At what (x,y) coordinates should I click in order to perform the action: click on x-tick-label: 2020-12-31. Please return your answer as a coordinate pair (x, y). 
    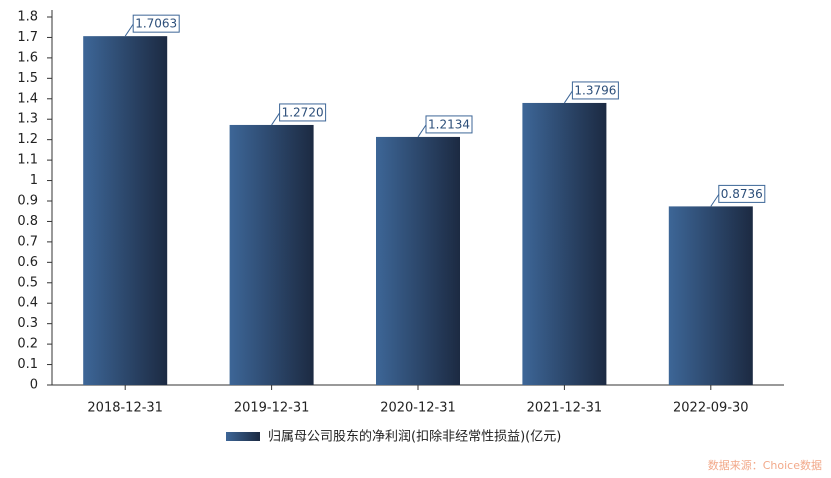
    Looking at the image, I should click on (418, 408).